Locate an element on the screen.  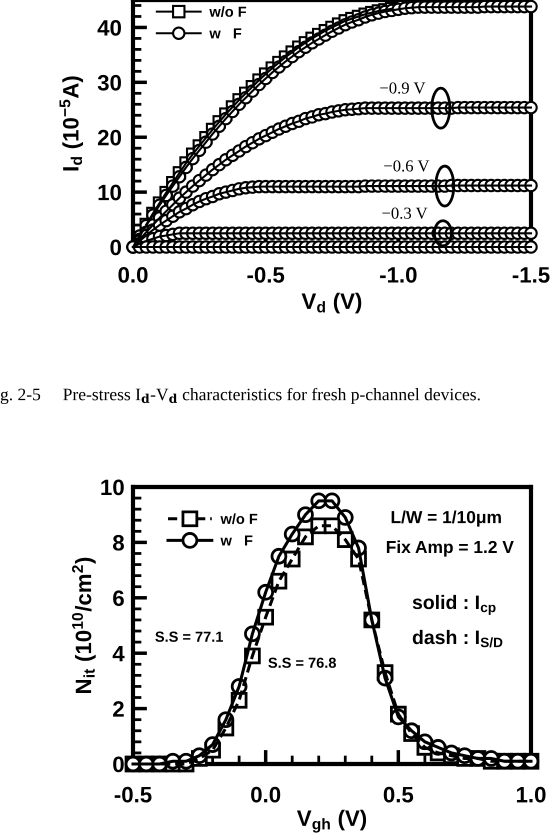
annotation: L/W = 1/10μm is located at coordinates (446, 518).